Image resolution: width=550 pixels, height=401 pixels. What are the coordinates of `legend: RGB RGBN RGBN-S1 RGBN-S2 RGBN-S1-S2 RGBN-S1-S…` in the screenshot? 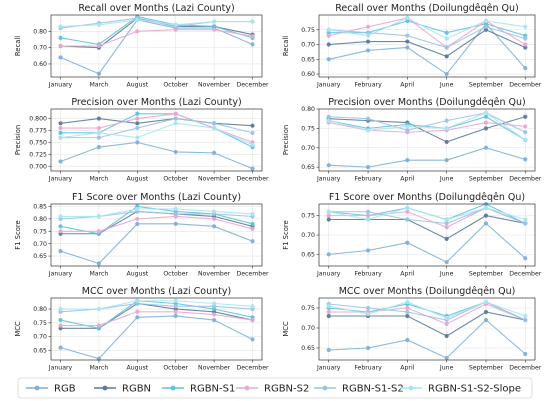 It's located at (275, 388).